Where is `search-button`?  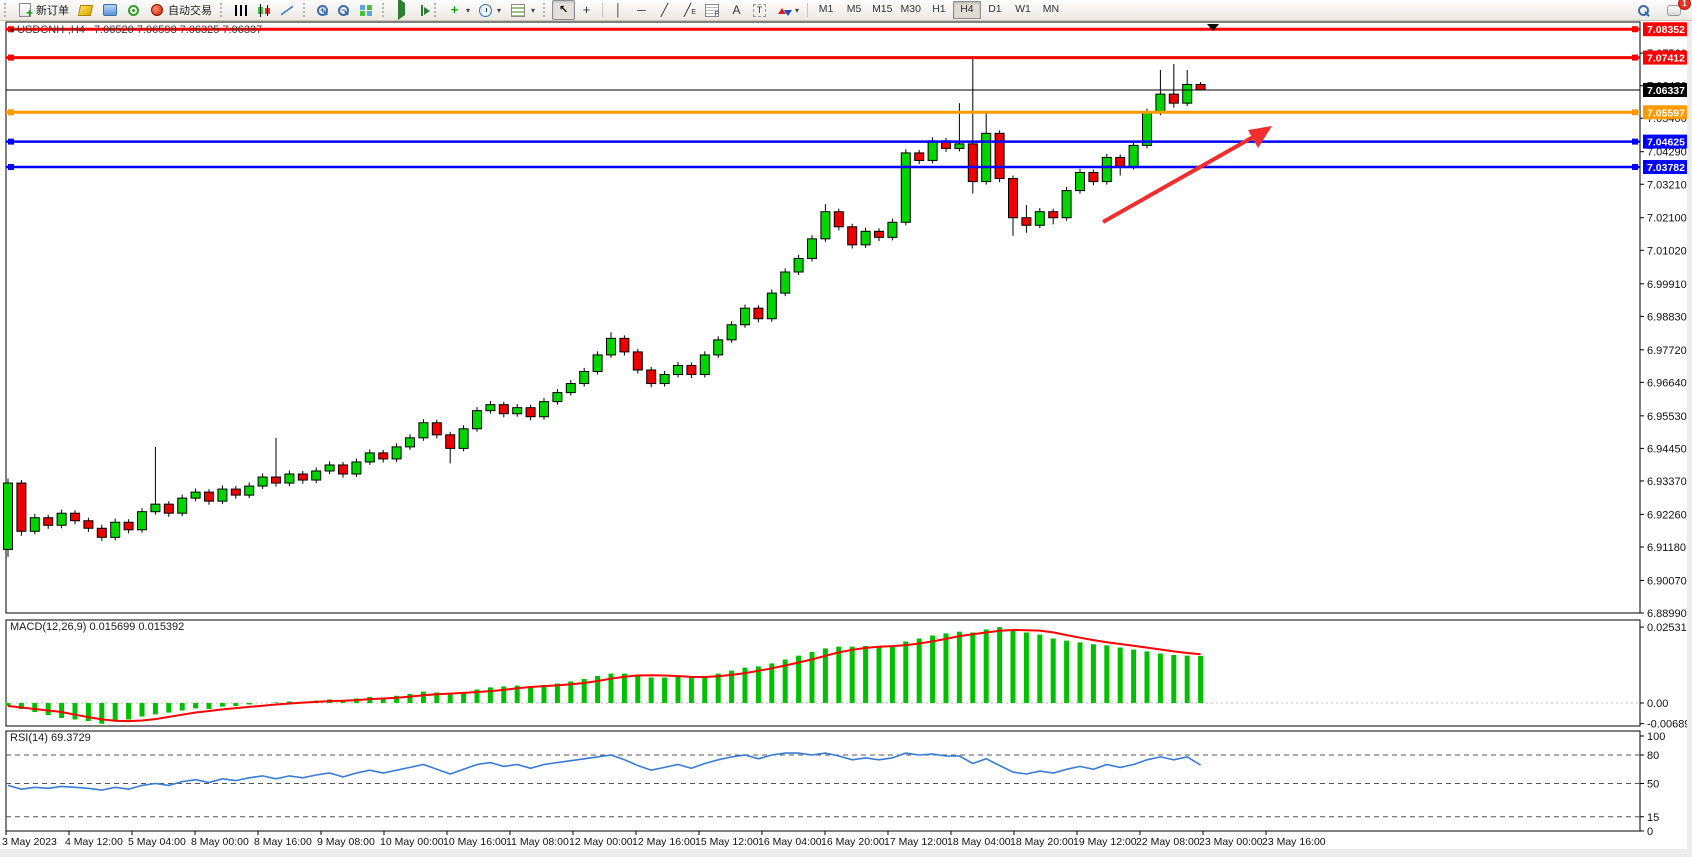 search-button is located at coordinates (1643, 10).